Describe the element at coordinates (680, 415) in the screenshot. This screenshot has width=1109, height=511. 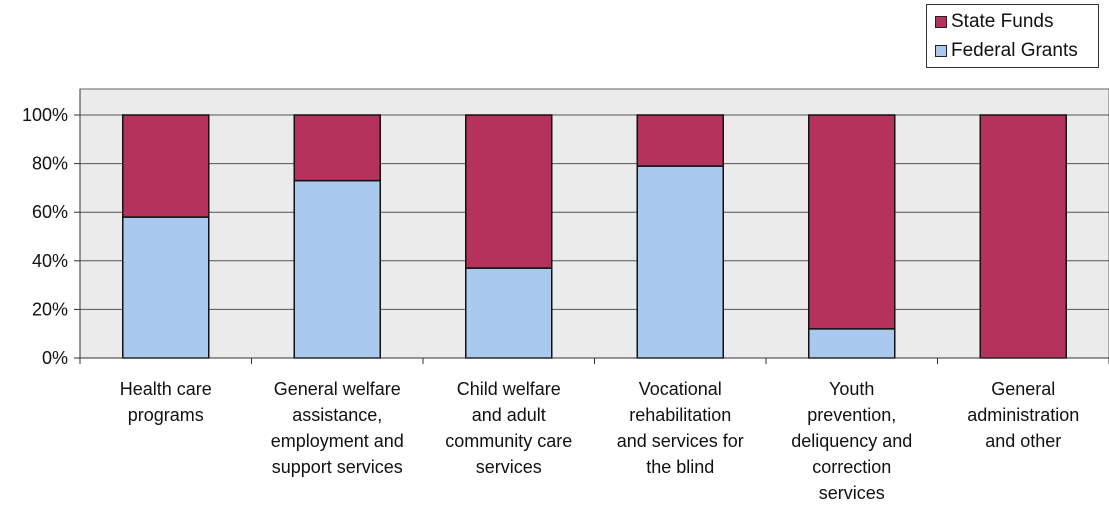
I see `x-category-label-line: rehabilitation` at that location.